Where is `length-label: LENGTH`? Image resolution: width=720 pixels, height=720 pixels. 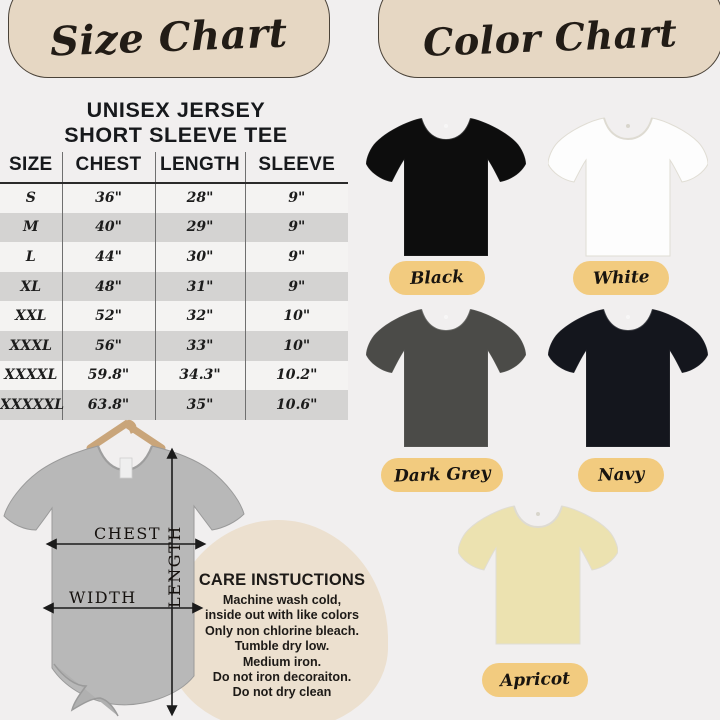
length-label: LENGTH is located at coordinates (174, 566).